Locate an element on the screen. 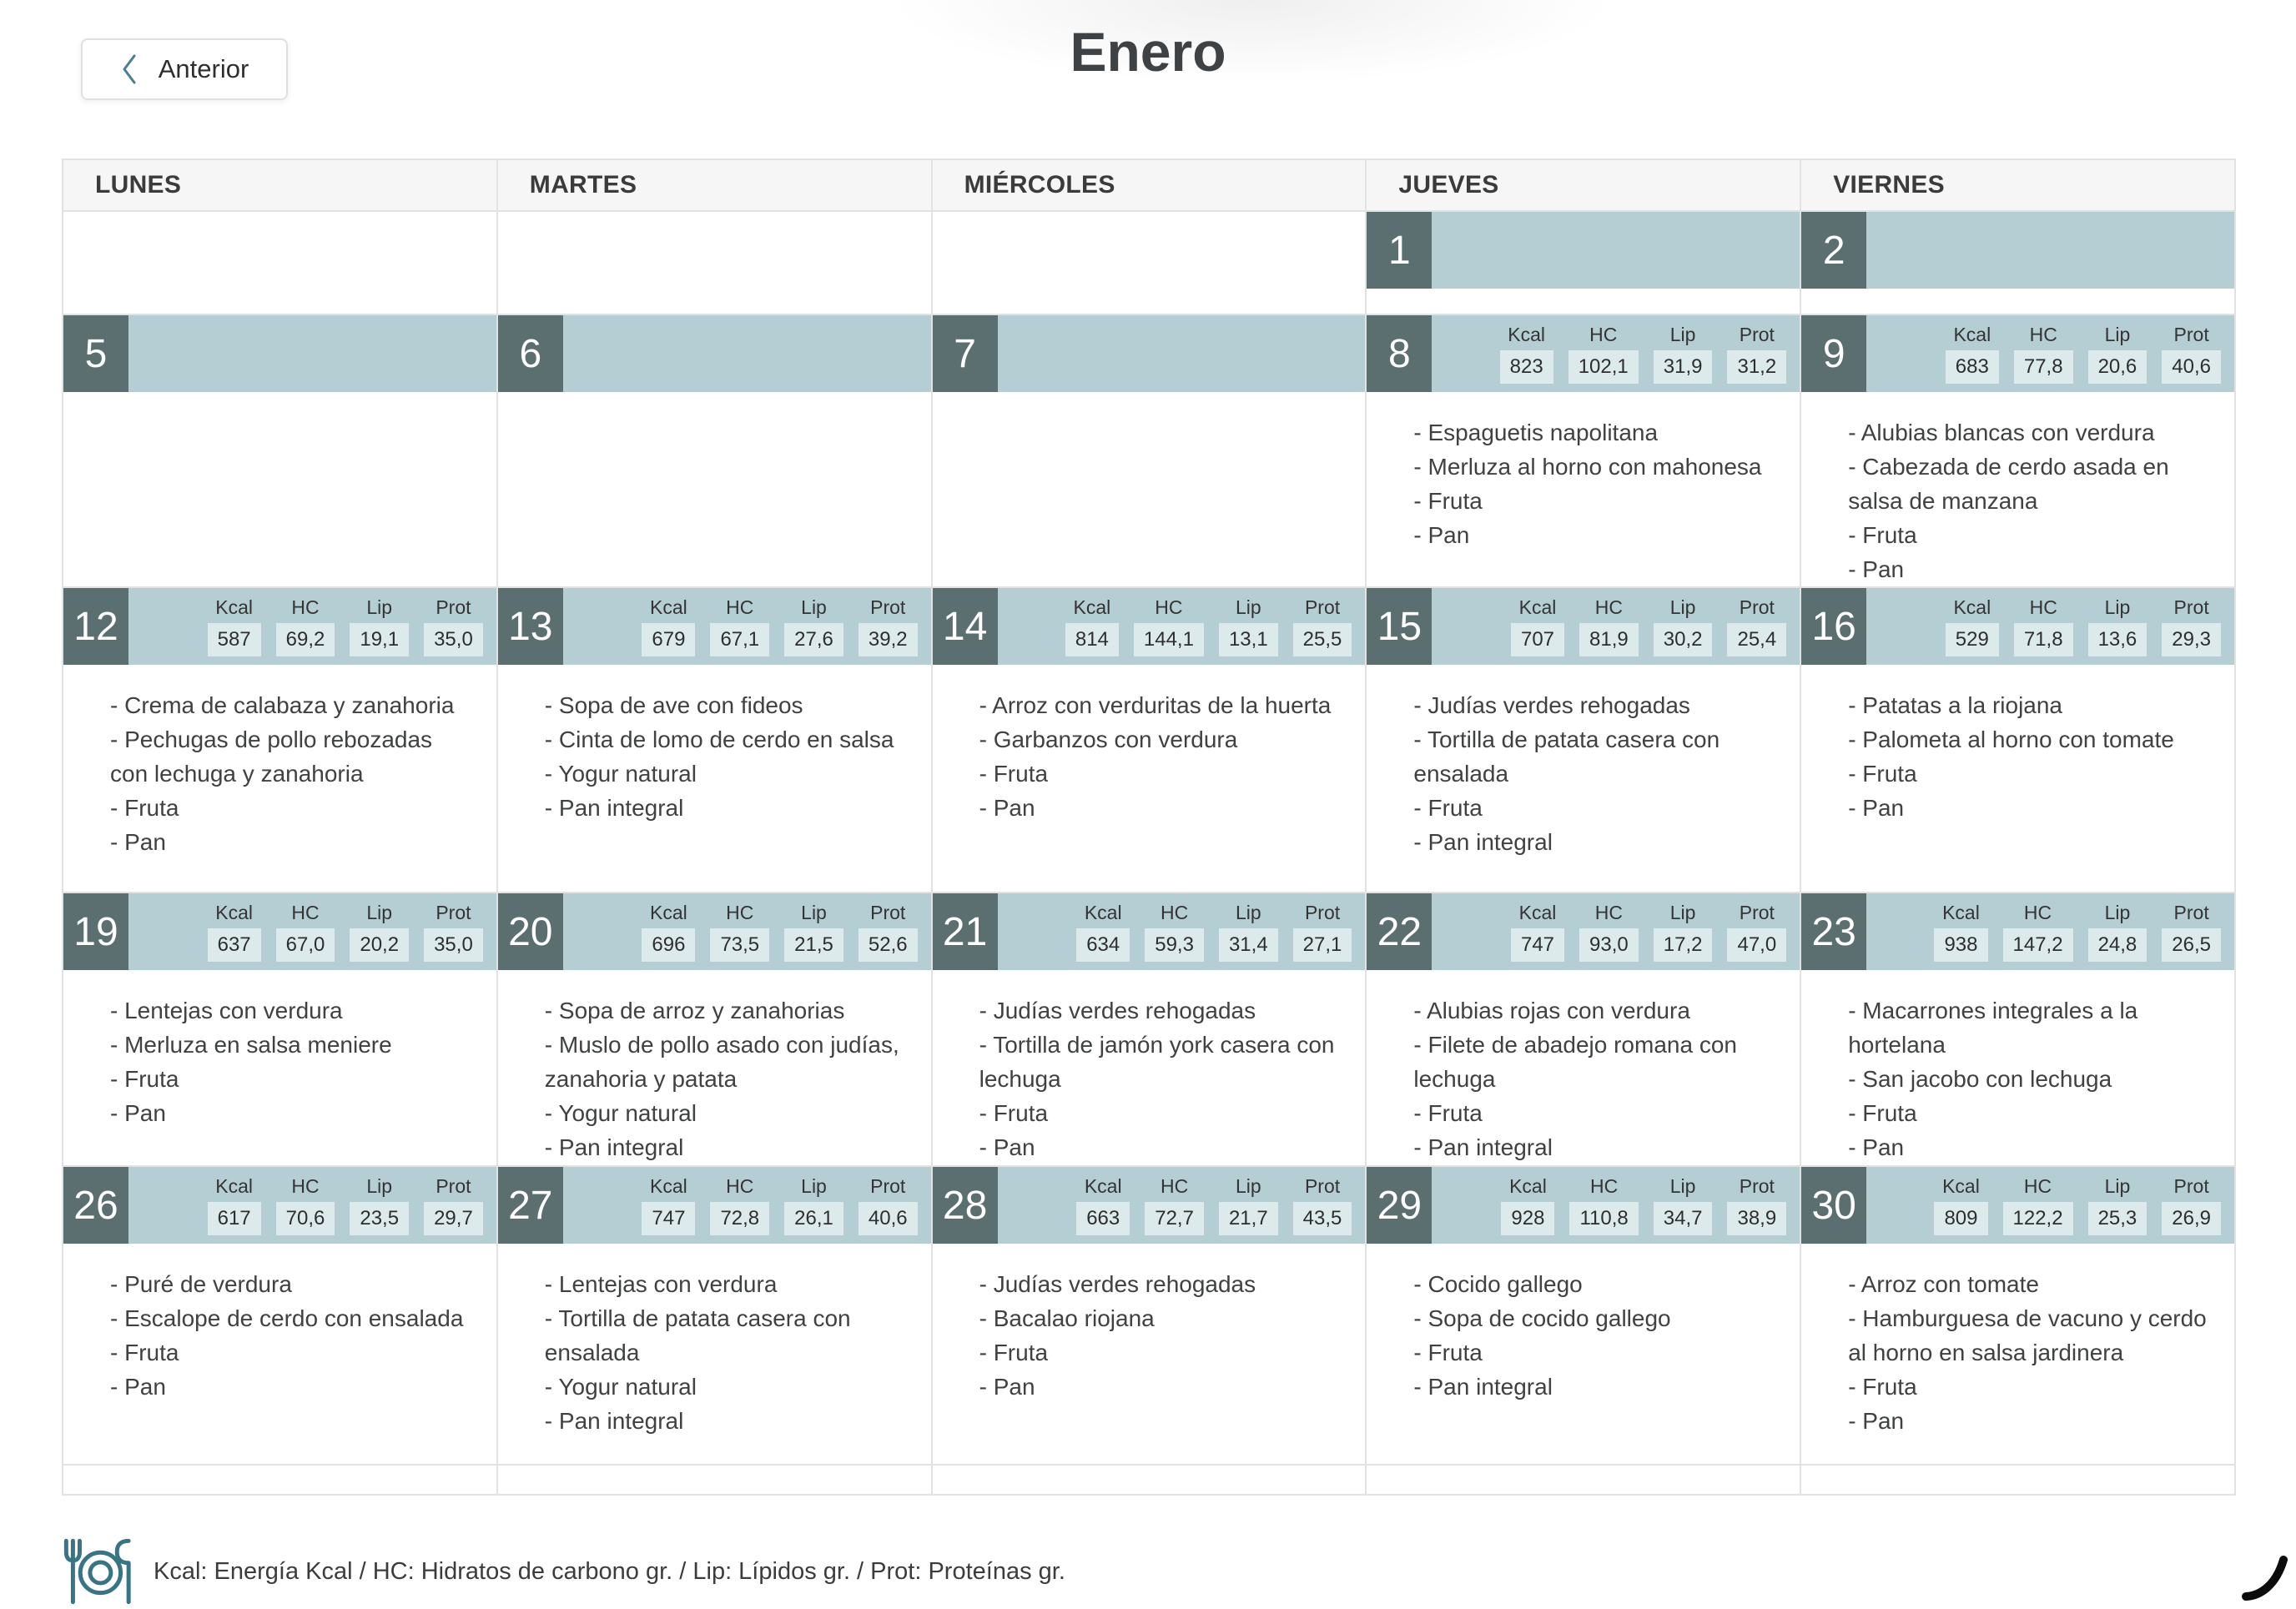 The width and height of the screenshot is (2296, 1609). day-cell: 7 is located at coordinates (1148, 451).